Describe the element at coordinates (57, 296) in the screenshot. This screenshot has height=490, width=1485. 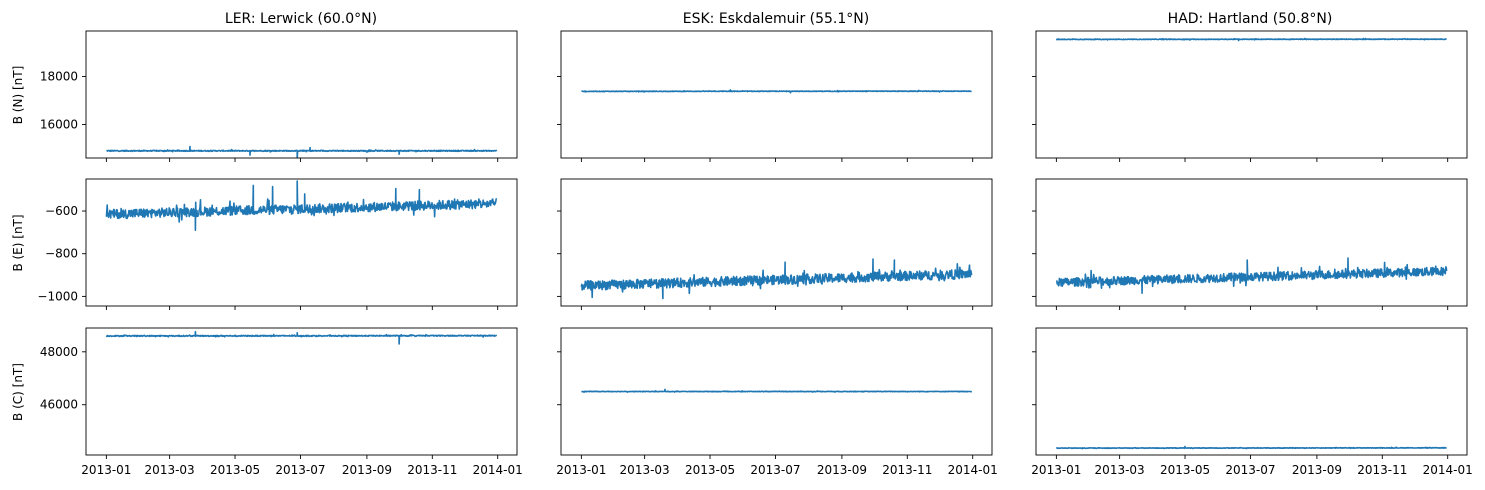
I see `y-tick-label: −1000` at that location.